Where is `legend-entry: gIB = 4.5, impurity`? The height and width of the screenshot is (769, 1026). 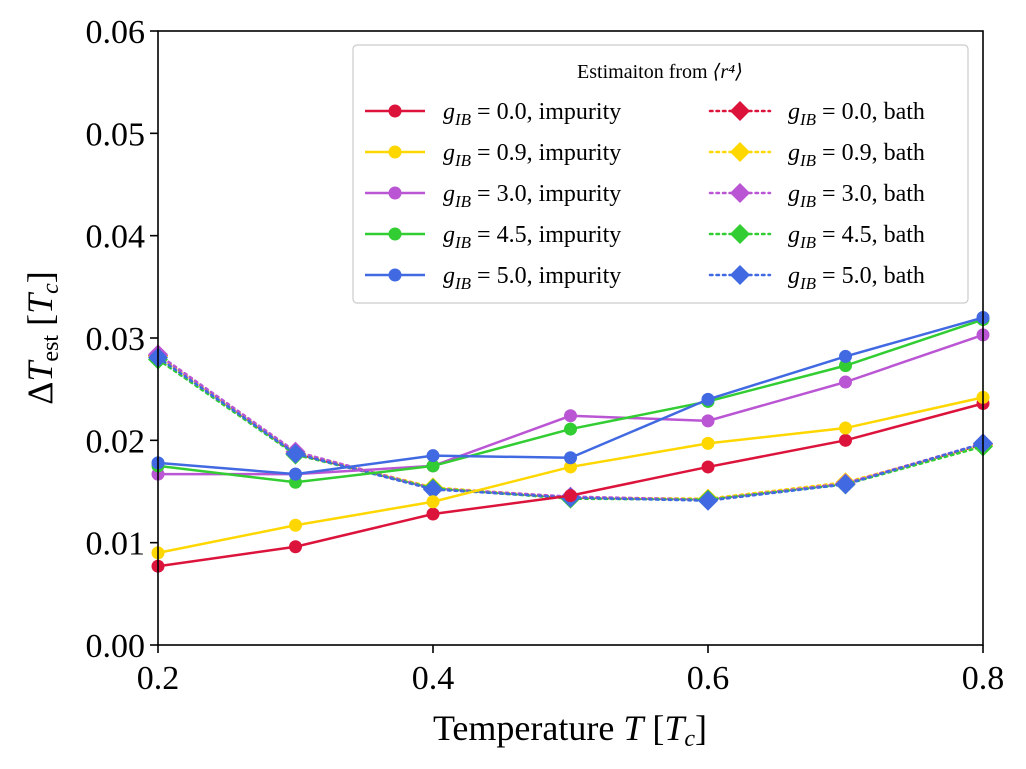 legend-entry: gIB = 4.5, impurity is located at coordinates (493, 237).